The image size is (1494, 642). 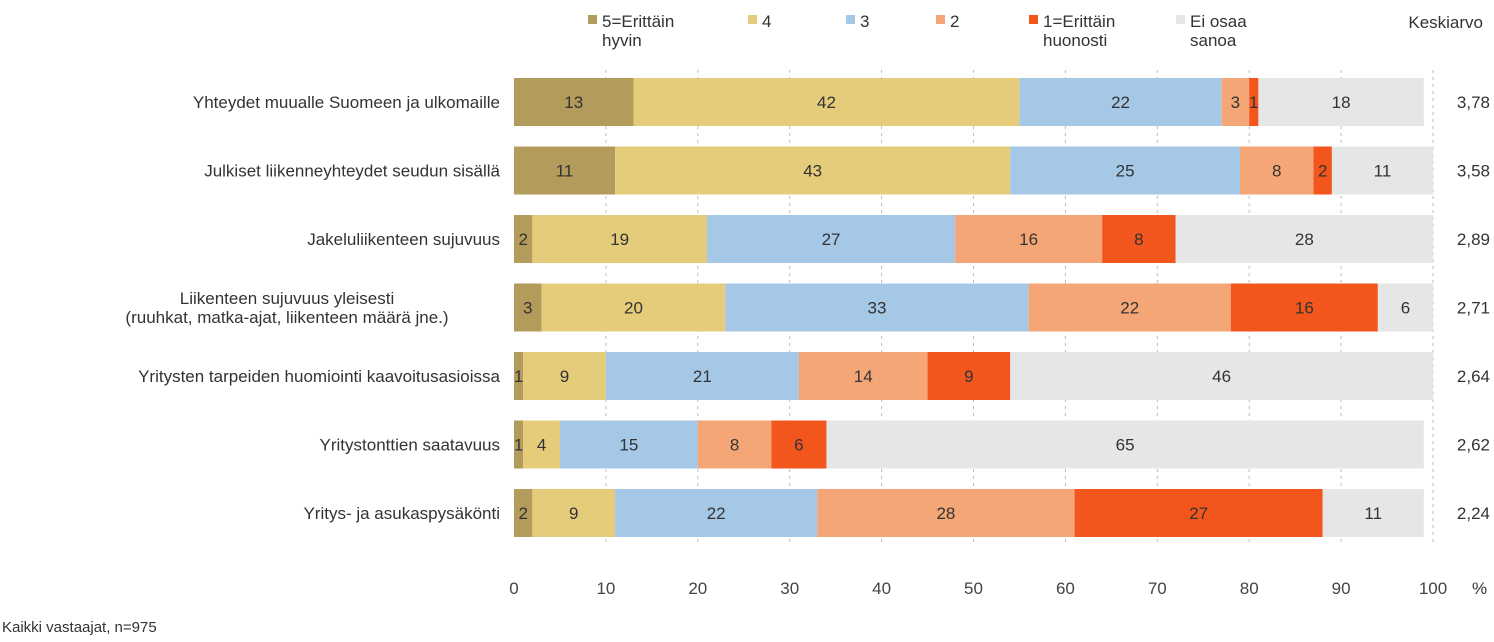 What do you see at coordinates (1473, 239) in the screenshot?
I see `average-value: 2,89` at bounding box center [1473, 239].